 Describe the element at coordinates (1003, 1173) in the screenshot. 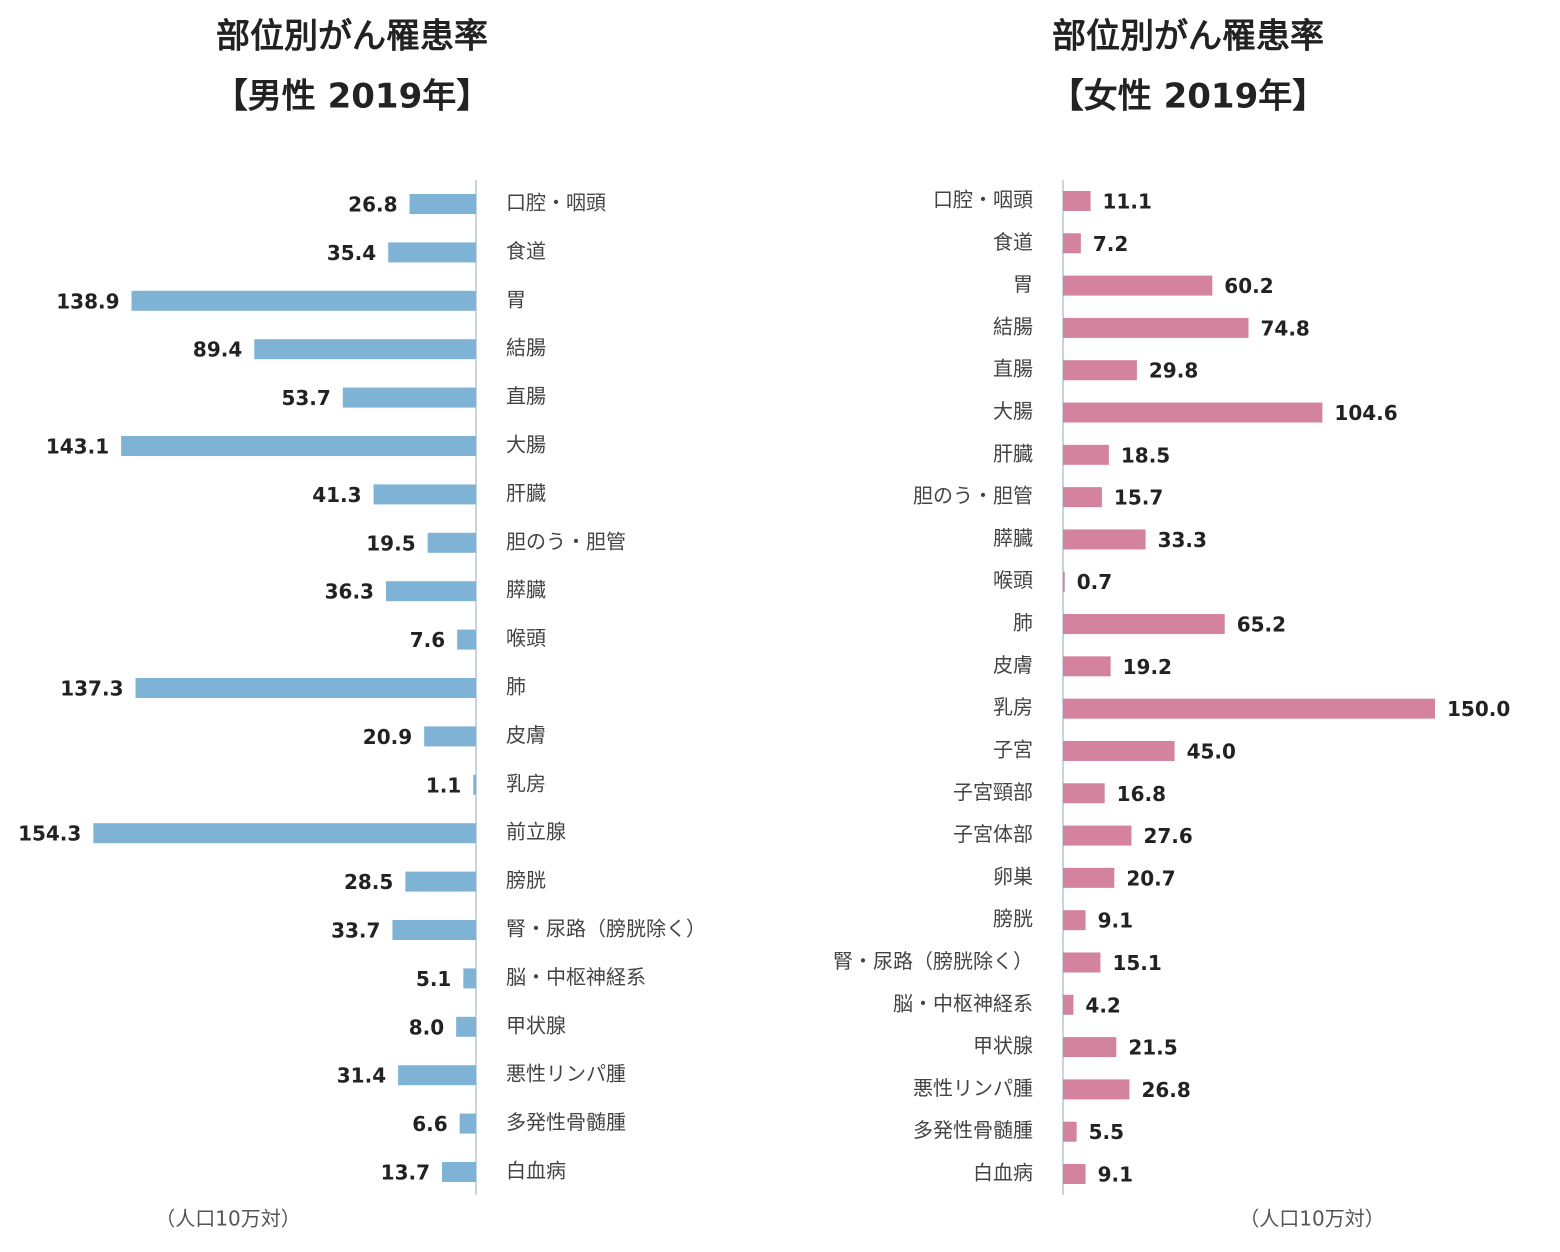

I see `category-label: 白血病` at that location.